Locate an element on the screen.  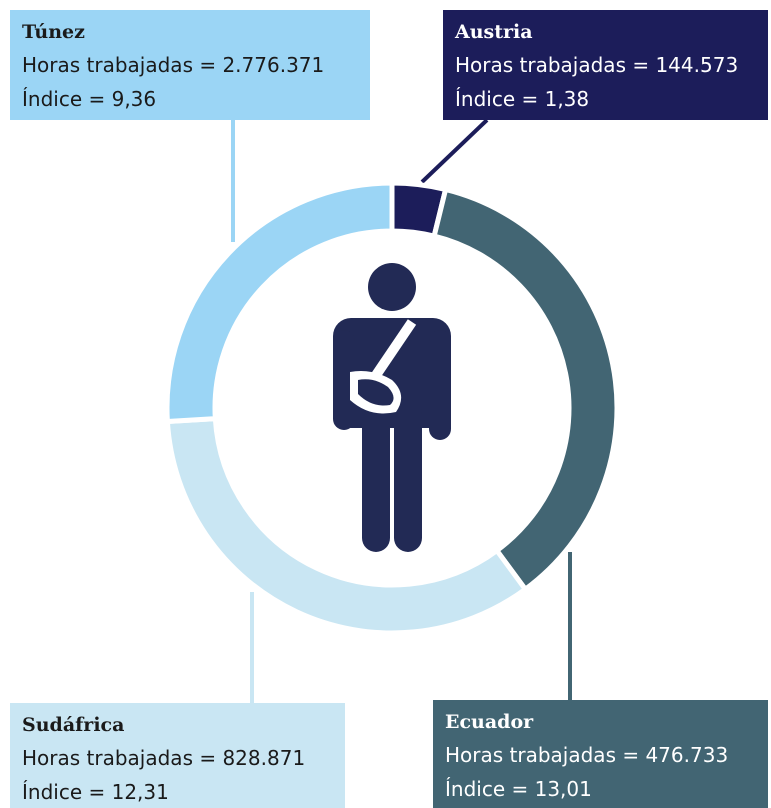
value-label: Índice = 1,38 is located at coordinates (522, 99).